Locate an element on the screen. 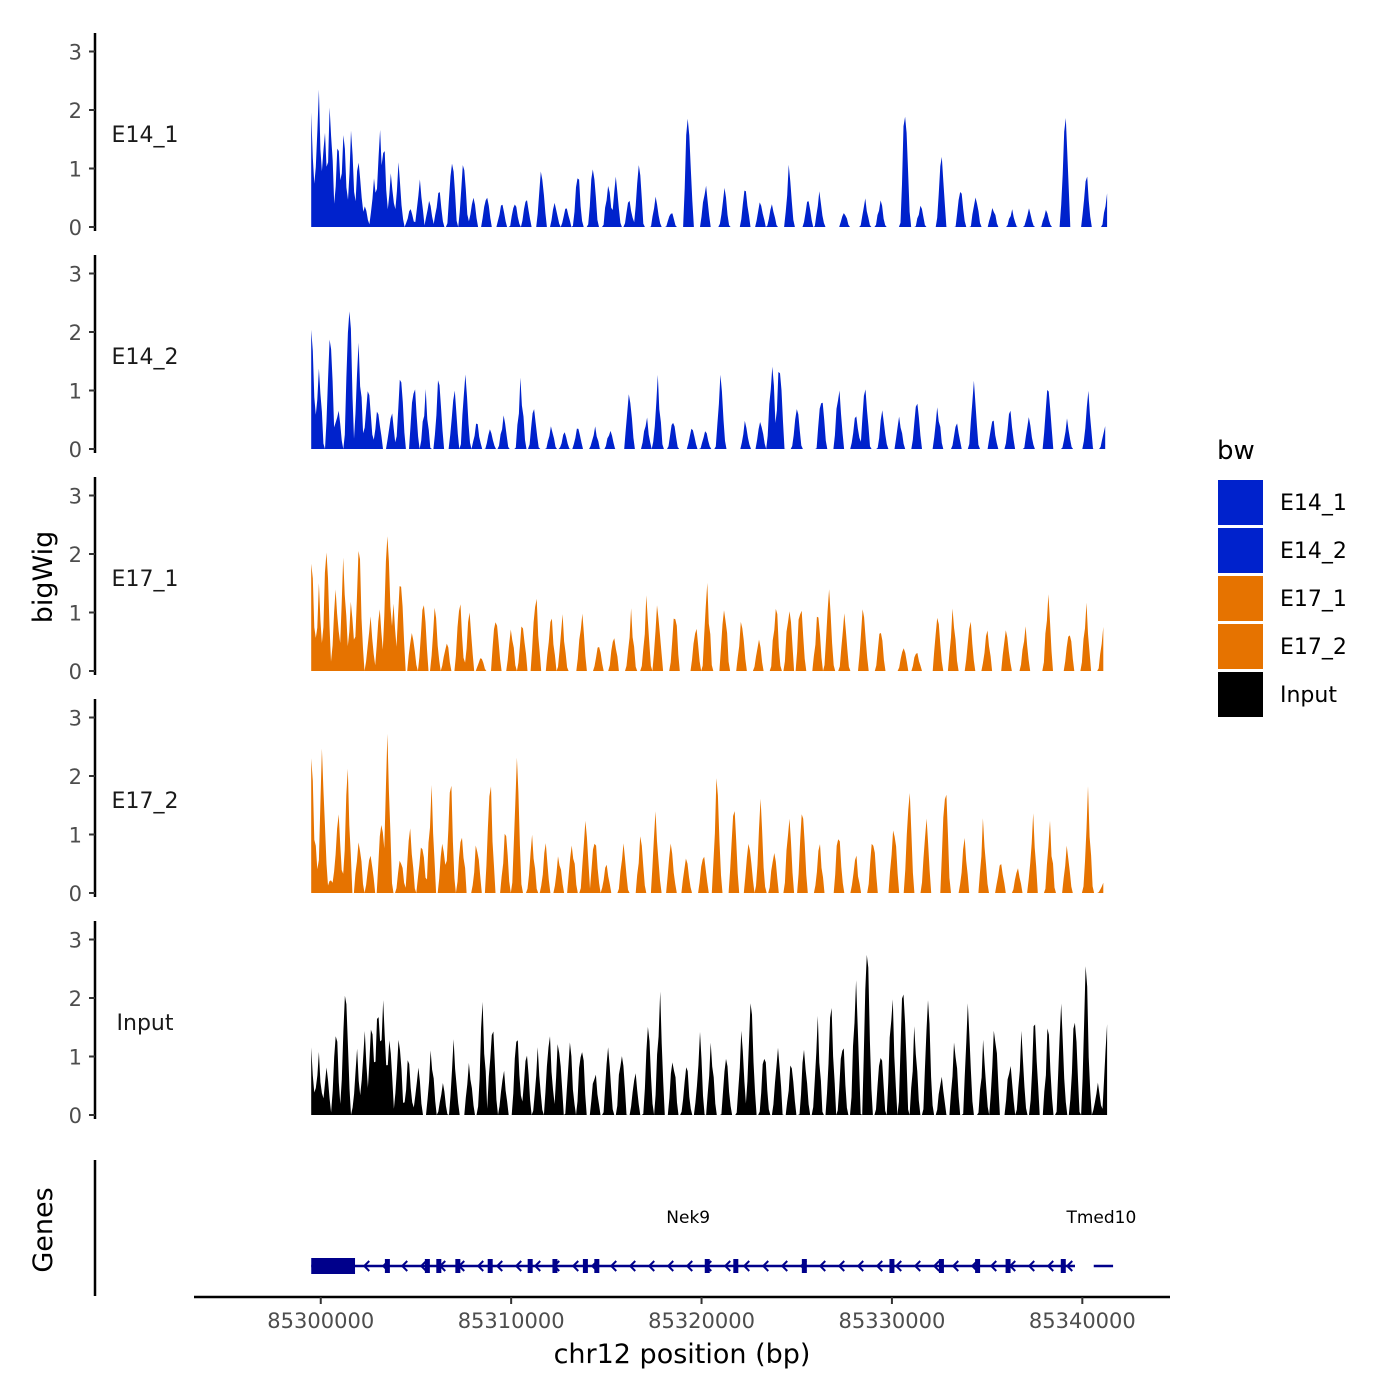 This screenshot has height=1400, width=1400. legend-title: bw is located at coordinates (1236, 451).